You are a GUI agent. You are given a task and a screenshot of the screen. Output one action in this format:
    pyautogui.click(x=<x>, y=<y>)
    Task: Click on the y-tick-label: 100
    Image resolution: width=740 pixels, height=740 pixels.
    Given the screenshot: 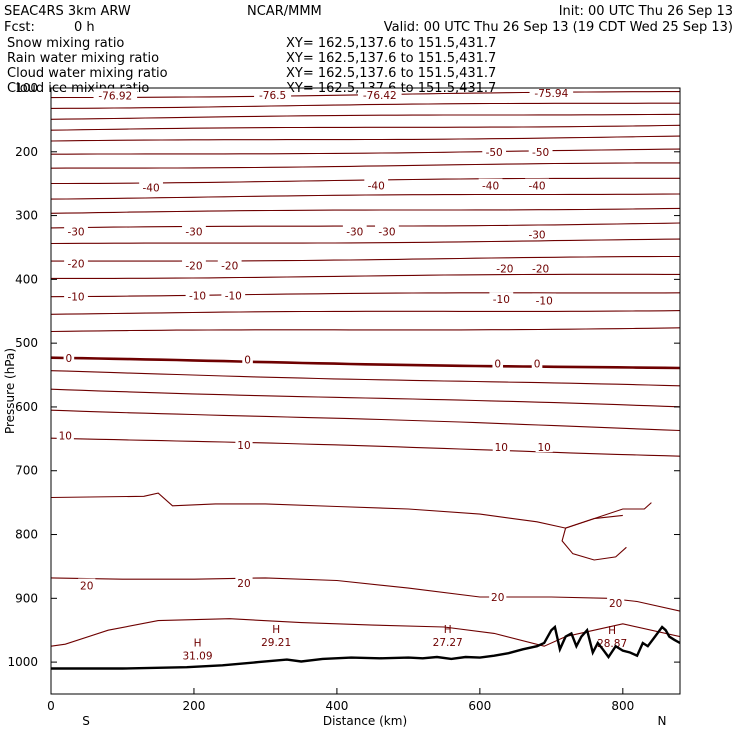 What is the action you would take?
    pyautogui.click(x=26, y=88)
    